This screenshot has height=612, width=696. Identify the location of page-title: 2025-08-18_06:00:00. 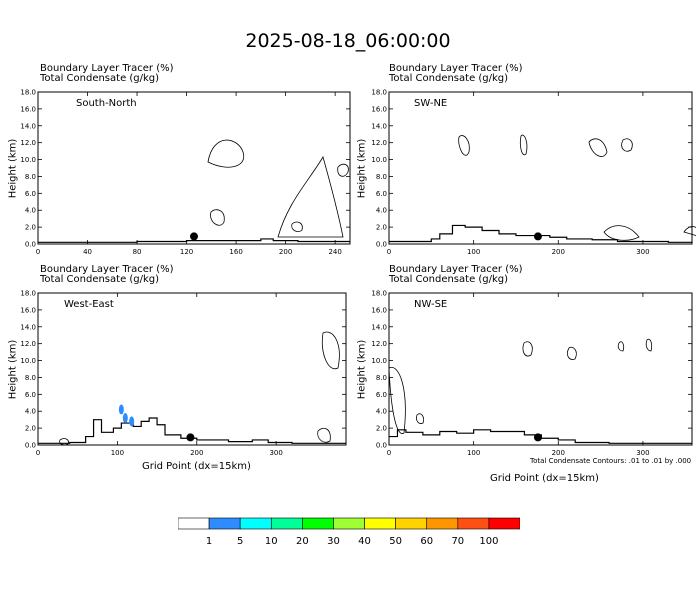
(348, 41).